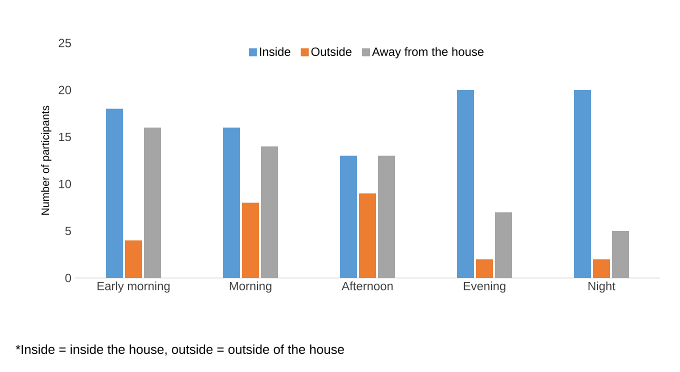  I want to click on text: *Inside = inside the house, outside = outside of the house, so click(180, 350).